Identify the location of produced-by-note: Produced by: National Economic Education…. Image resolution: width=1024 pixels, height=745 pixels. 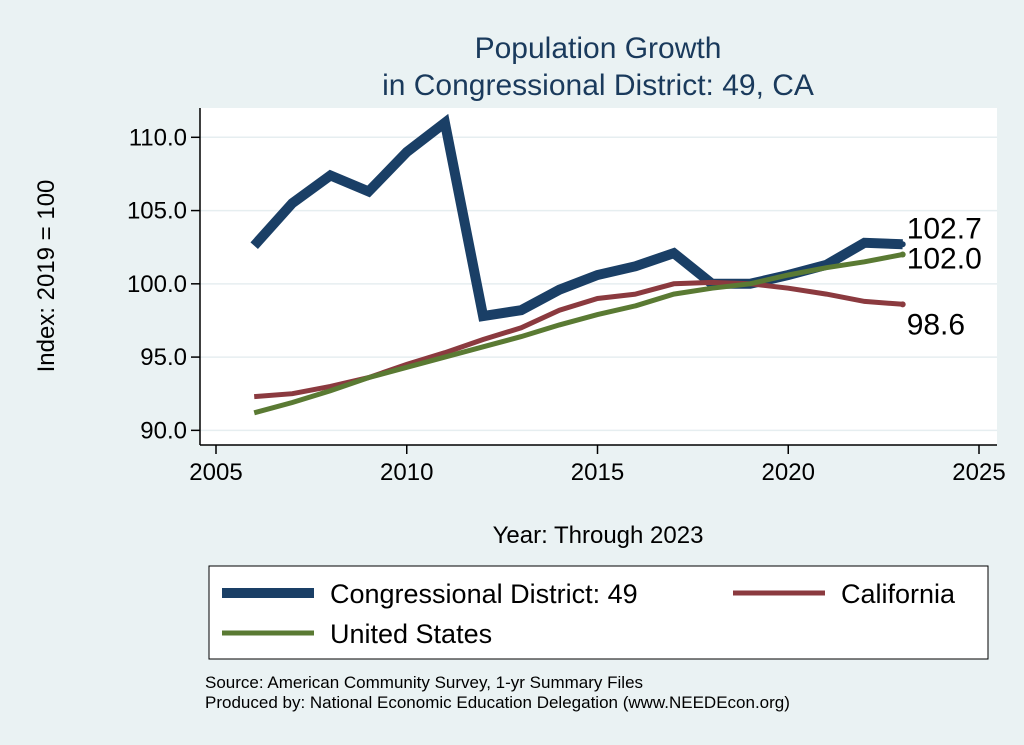
(497, 702).